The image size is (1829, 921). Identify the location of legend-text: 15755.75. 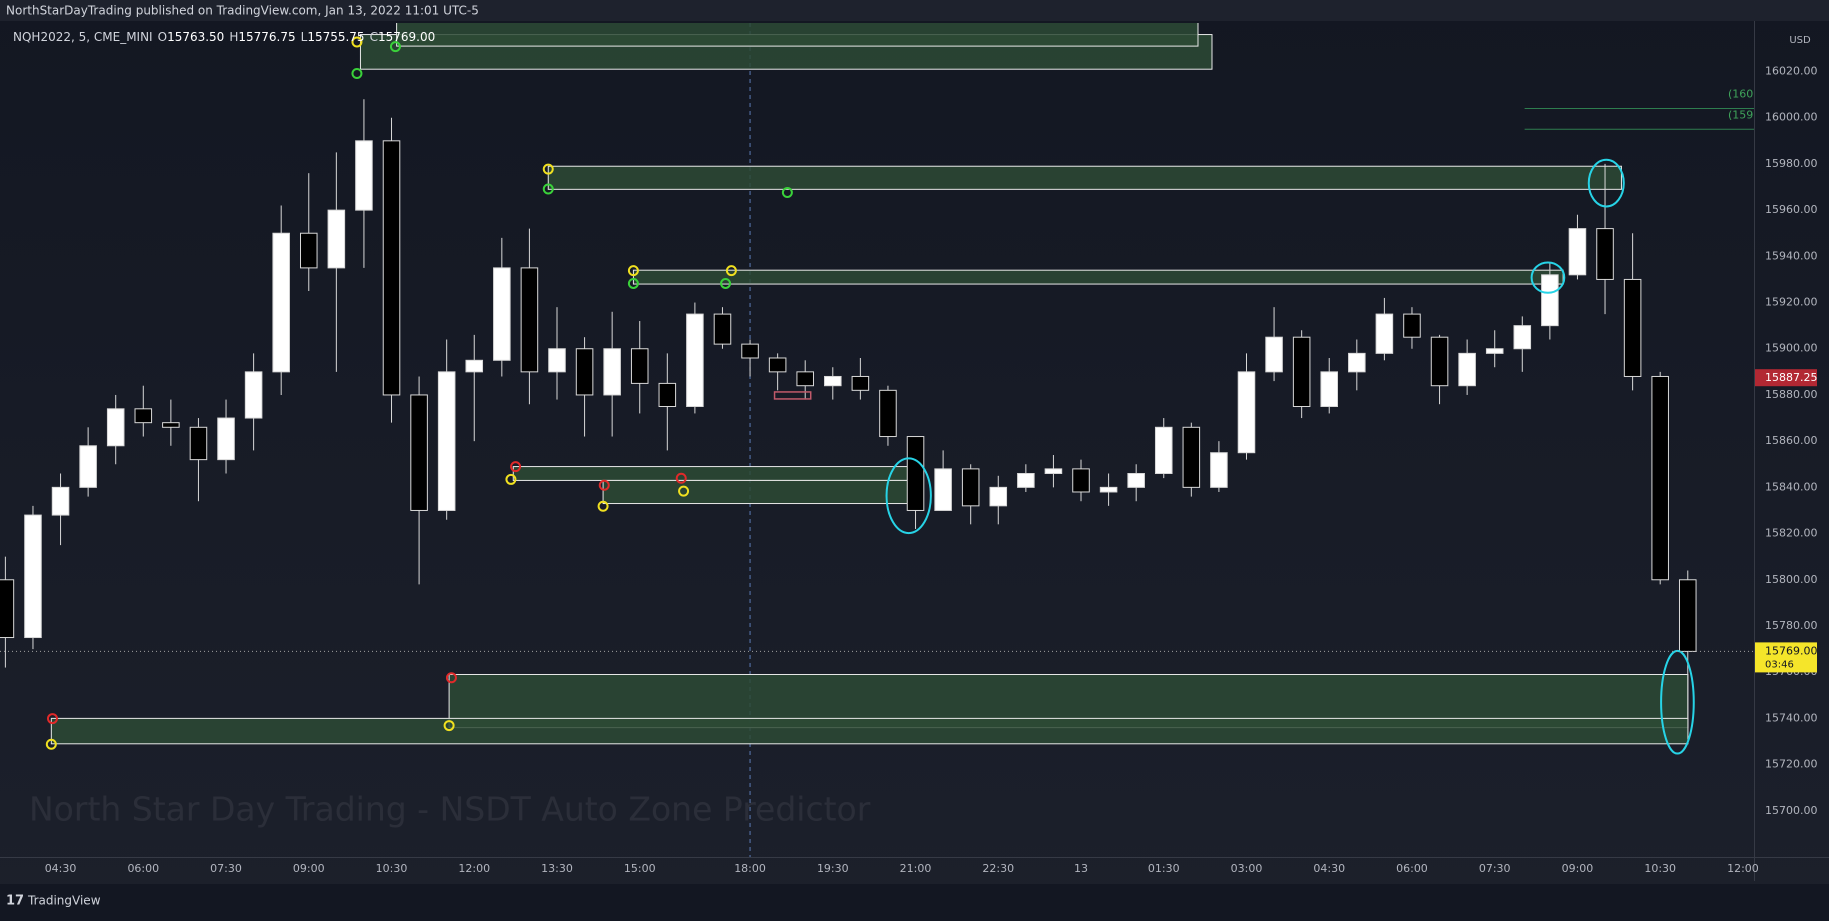
(335, 37).